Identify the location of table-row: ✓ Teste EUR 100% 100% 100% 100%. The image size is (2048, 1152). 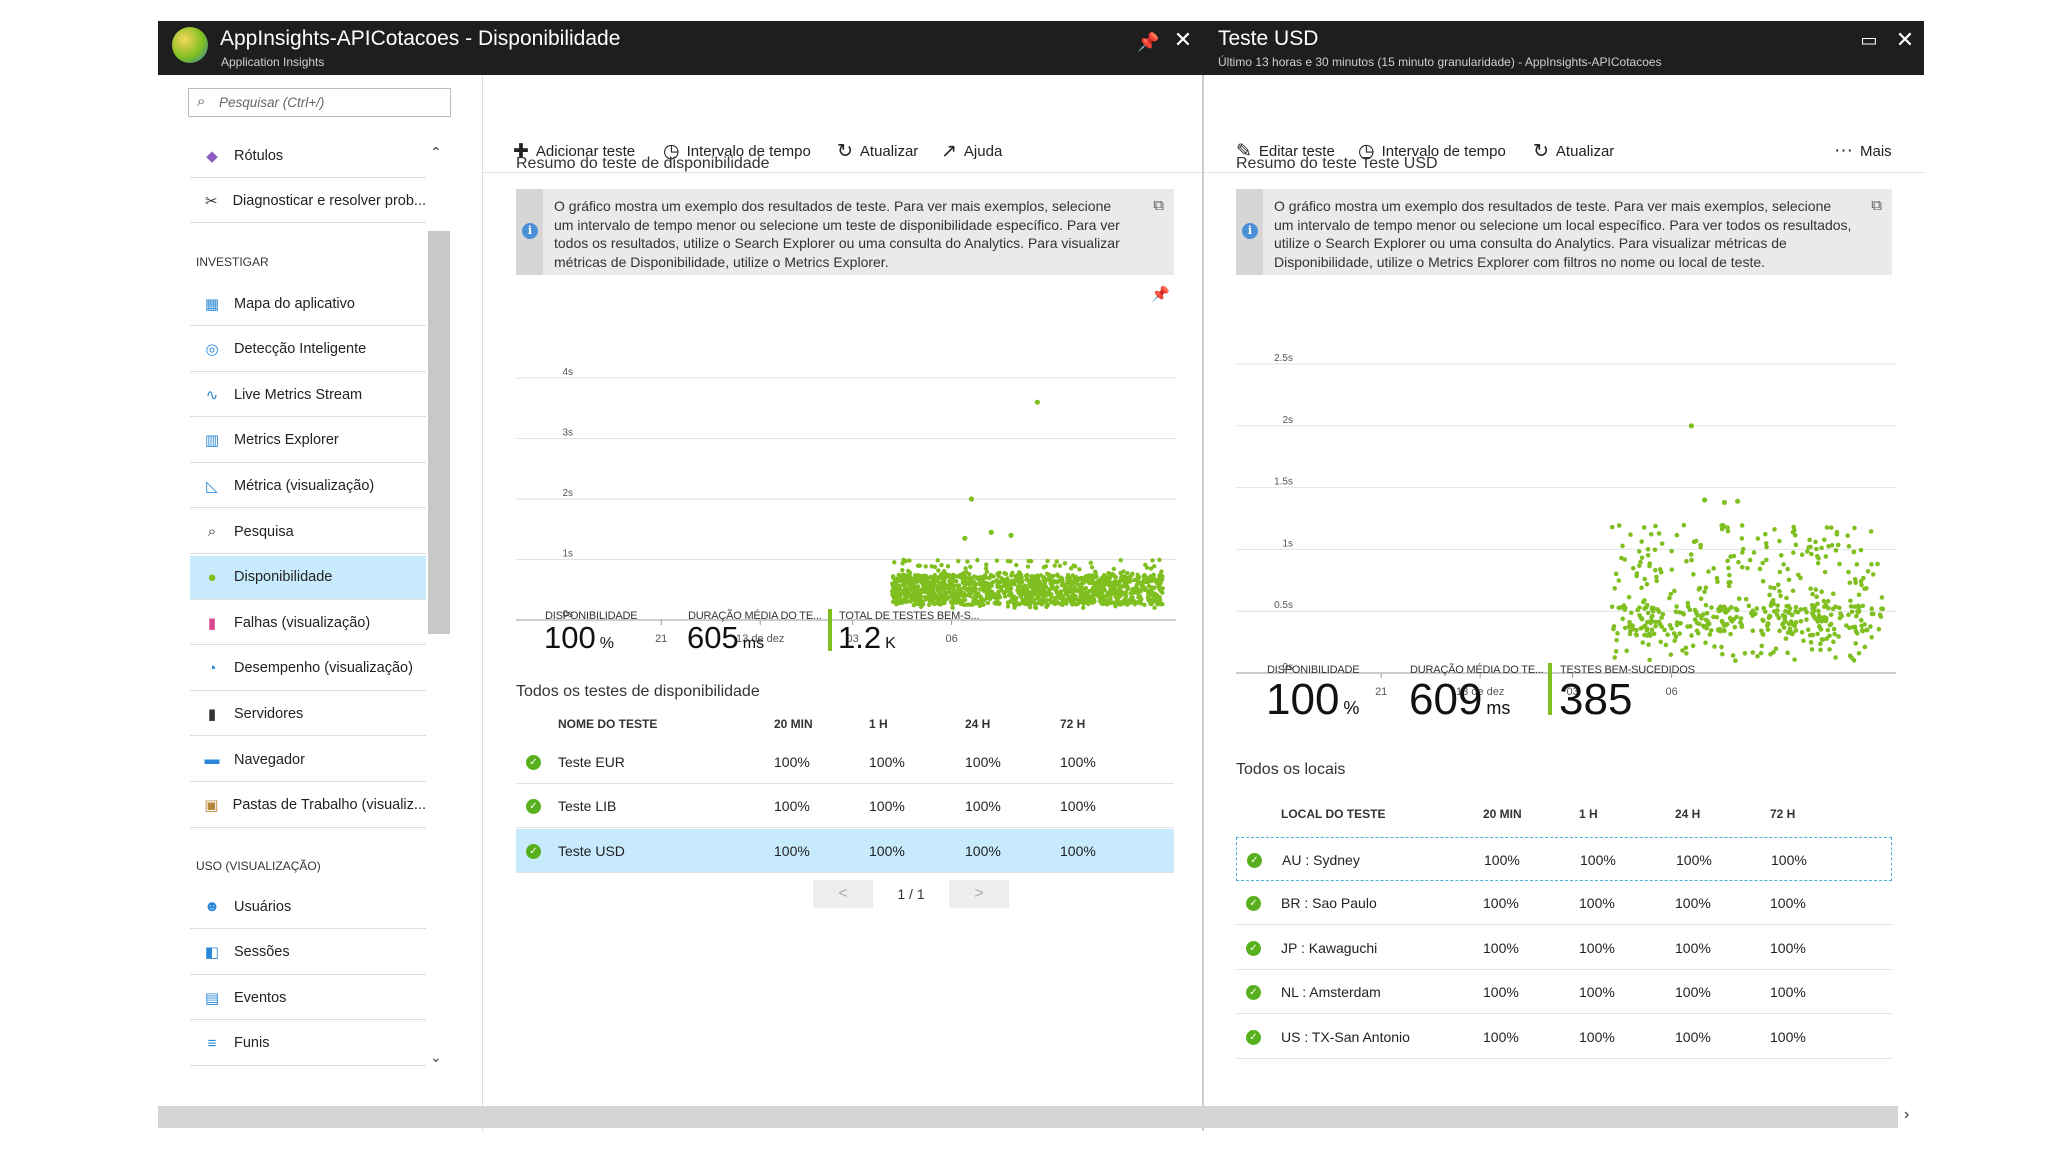
(845, 762).